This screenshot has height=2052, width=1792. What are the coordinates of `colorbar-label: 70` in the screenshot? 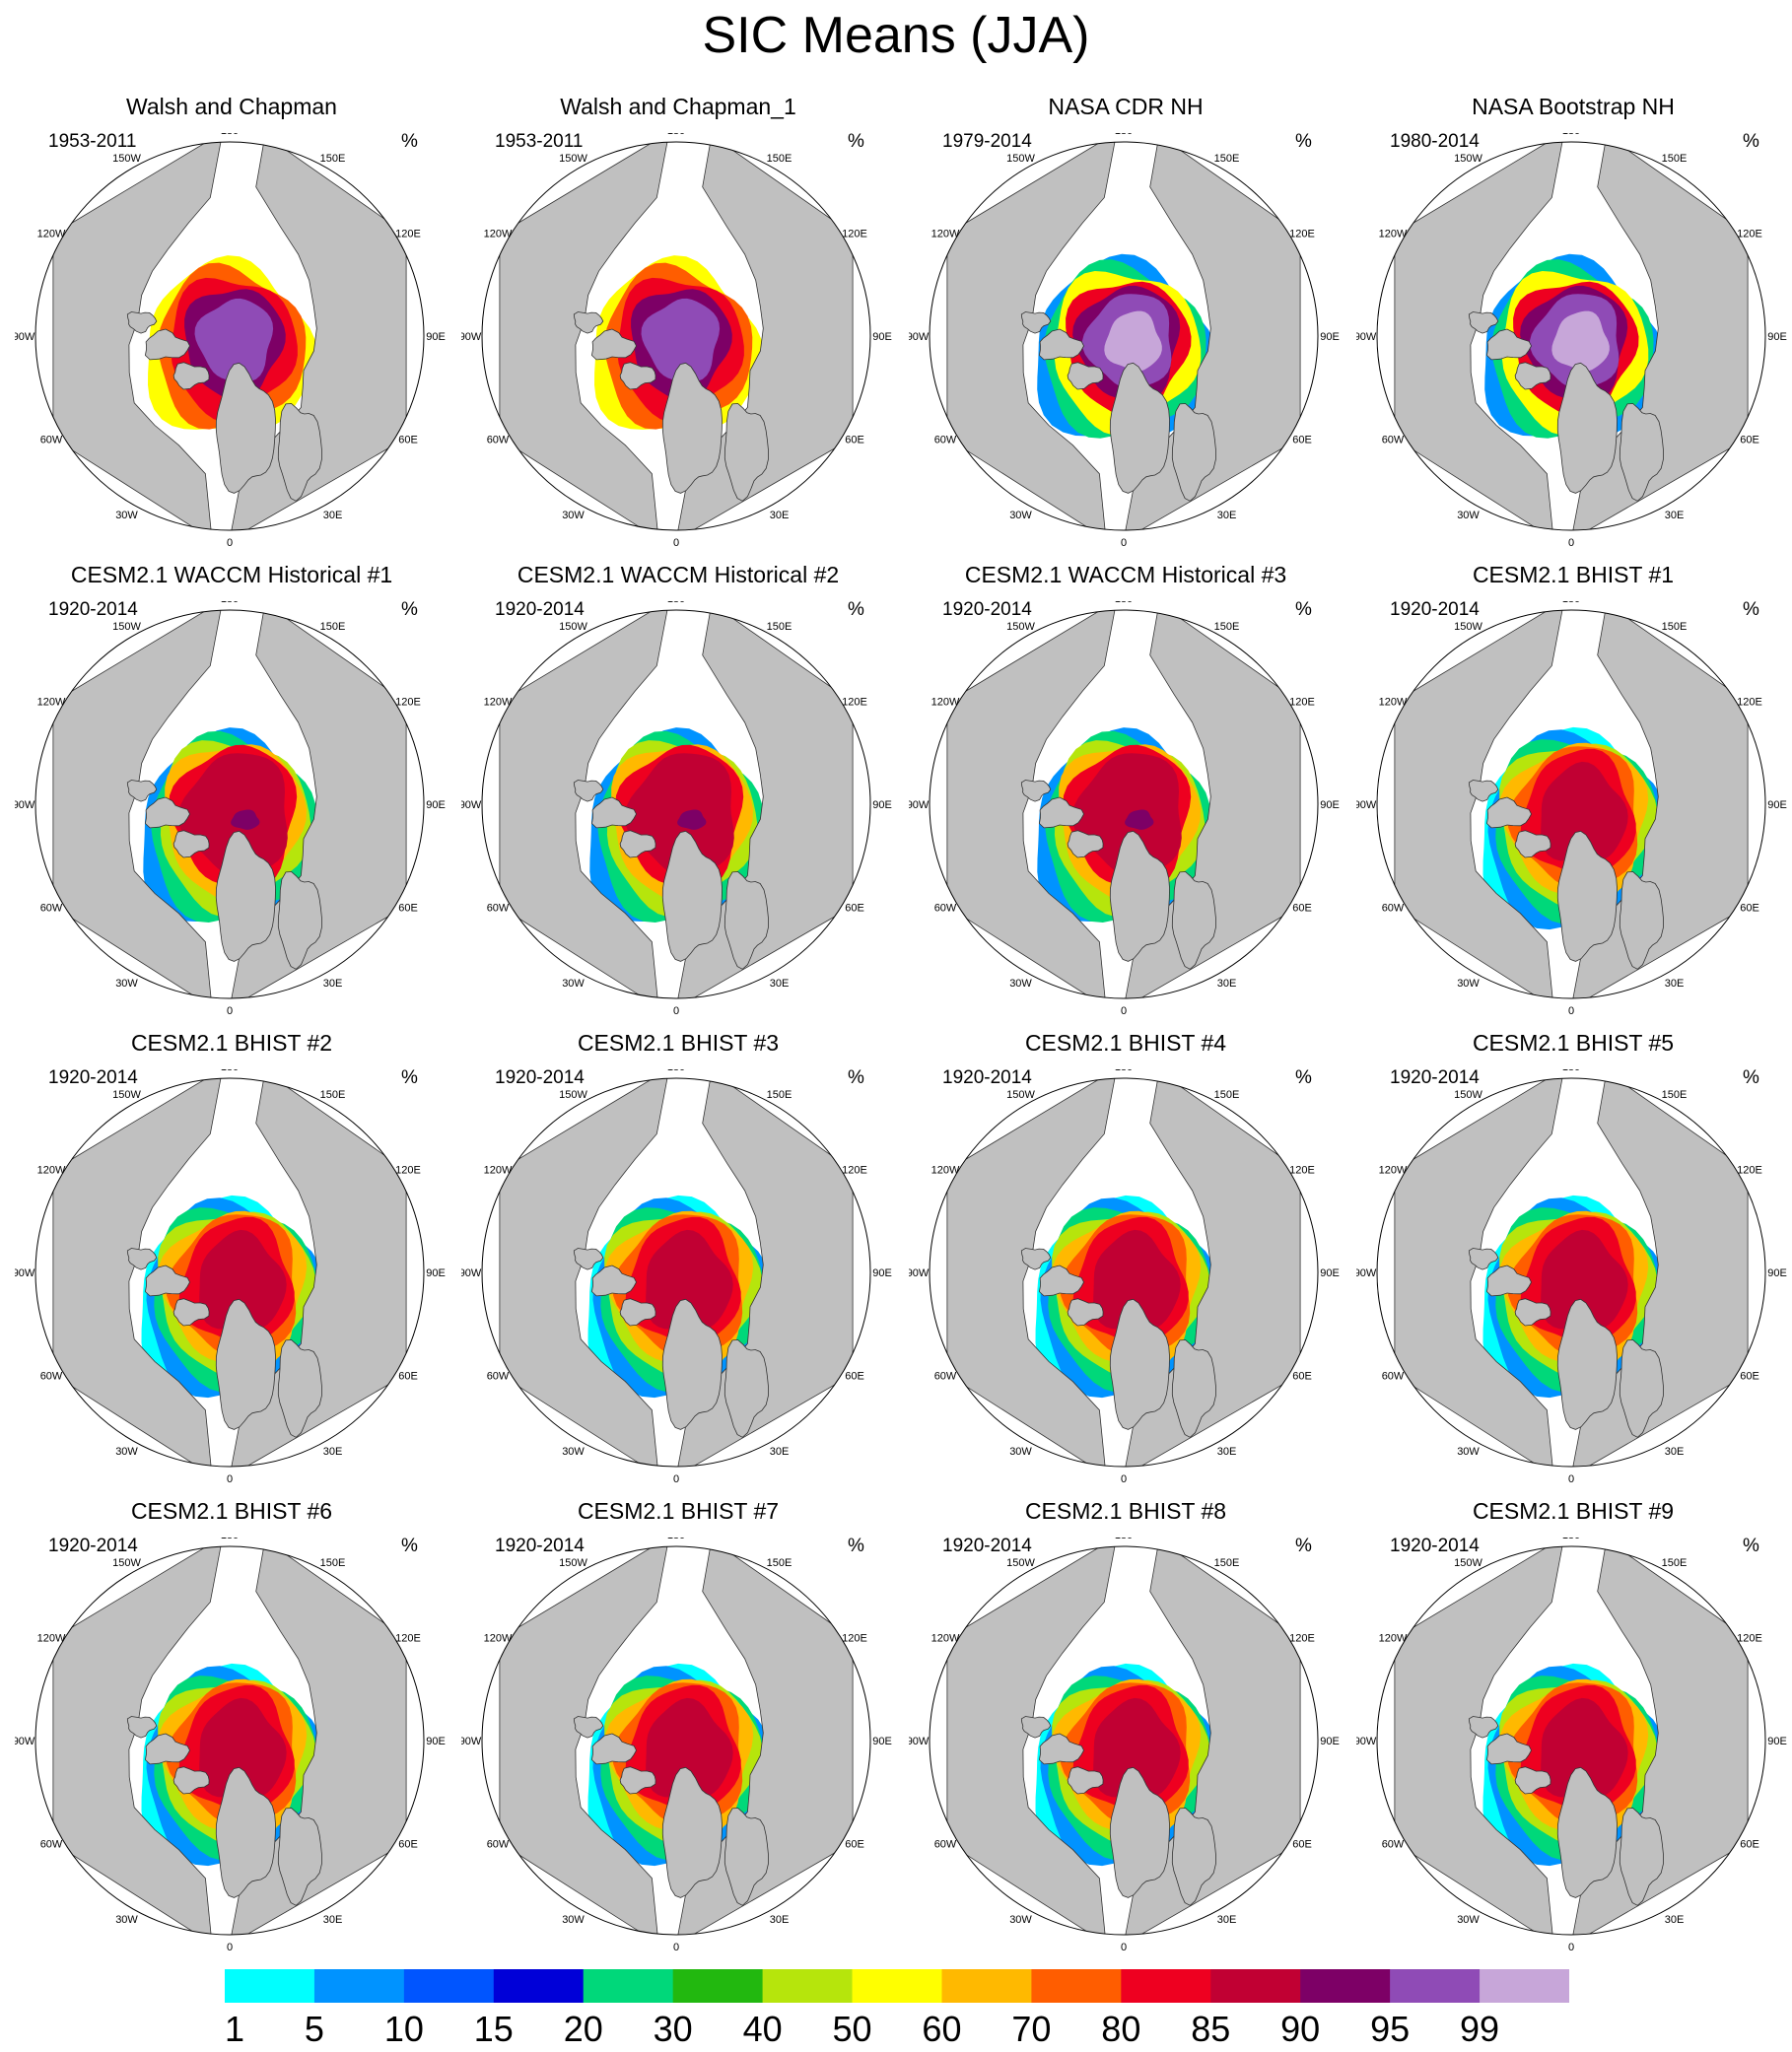 It's located at (1031, 2029).